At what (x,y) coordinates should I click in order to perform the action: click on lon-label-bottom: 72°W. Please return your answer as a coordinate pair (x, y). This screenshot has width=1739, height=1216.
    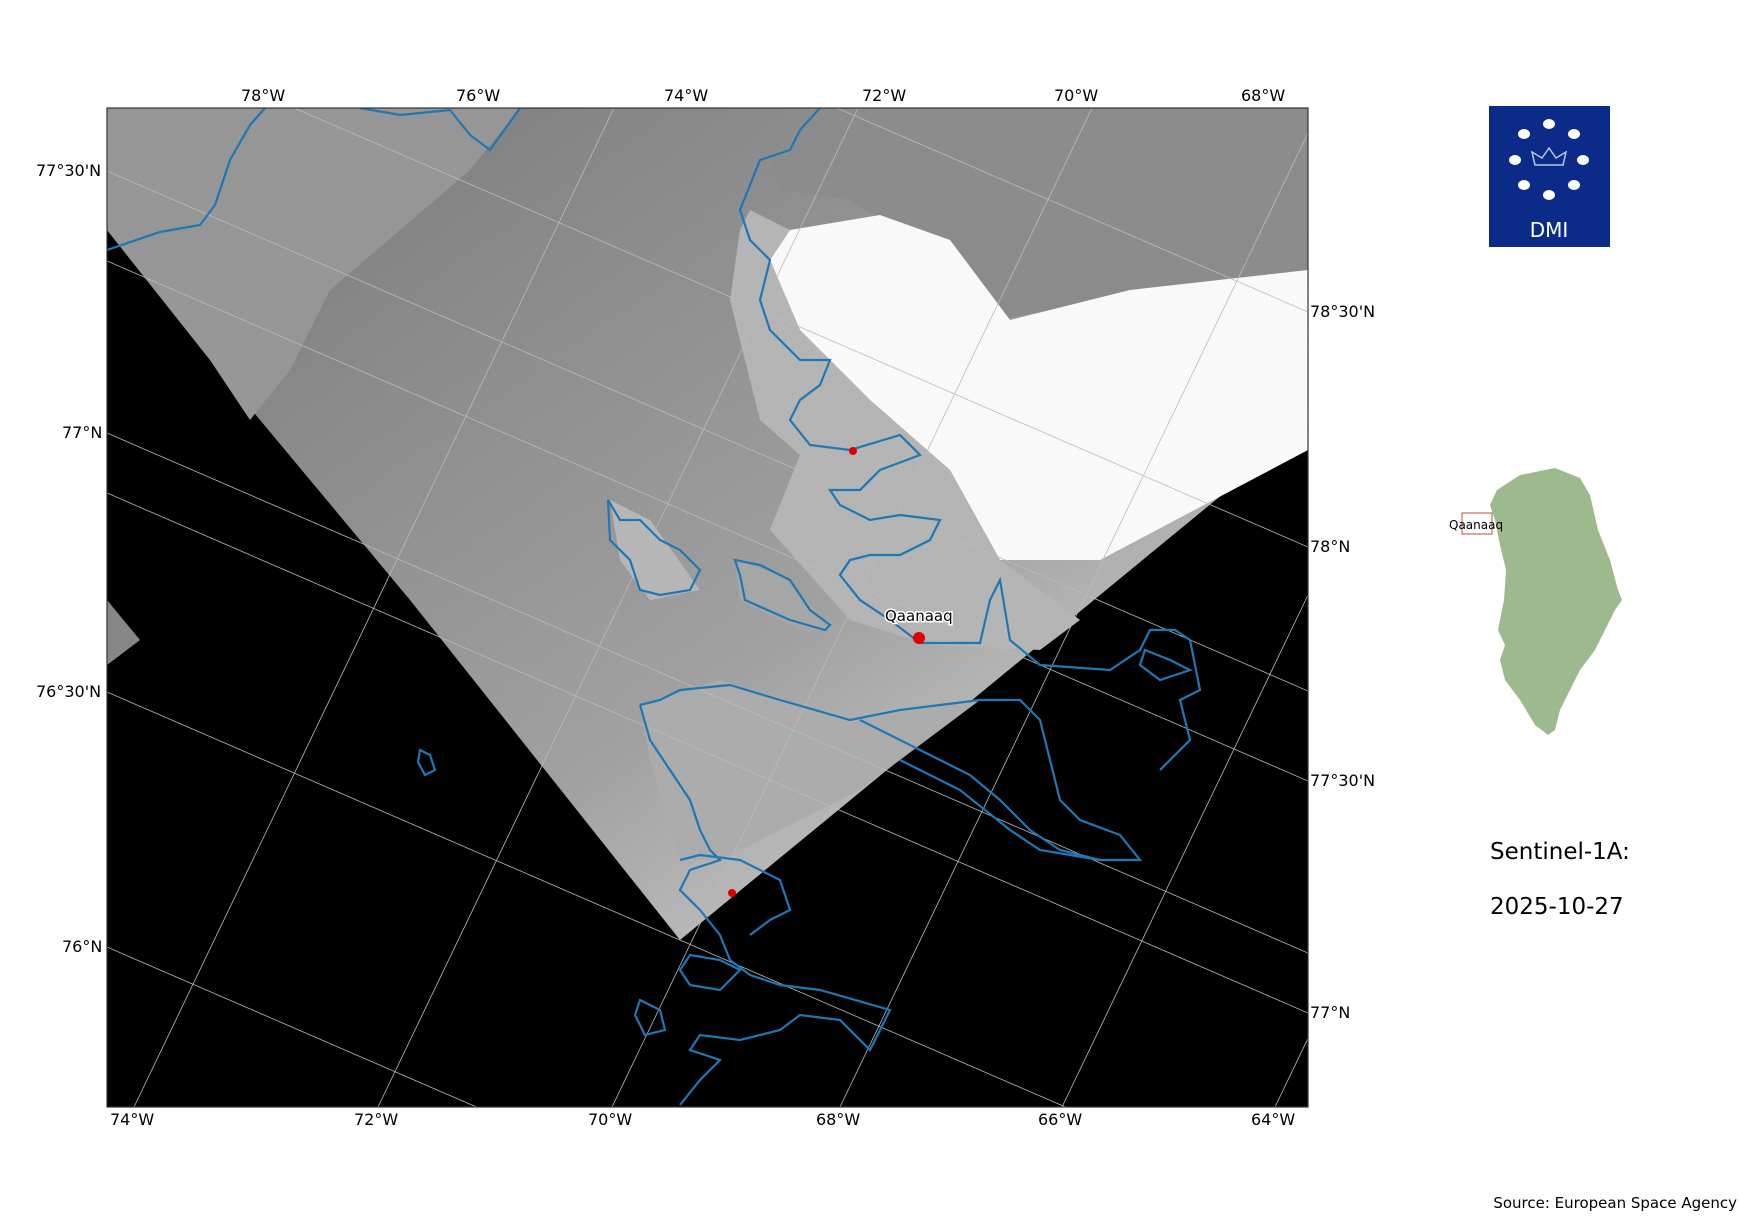
    Looking at the image, I should click on (376, 1119).